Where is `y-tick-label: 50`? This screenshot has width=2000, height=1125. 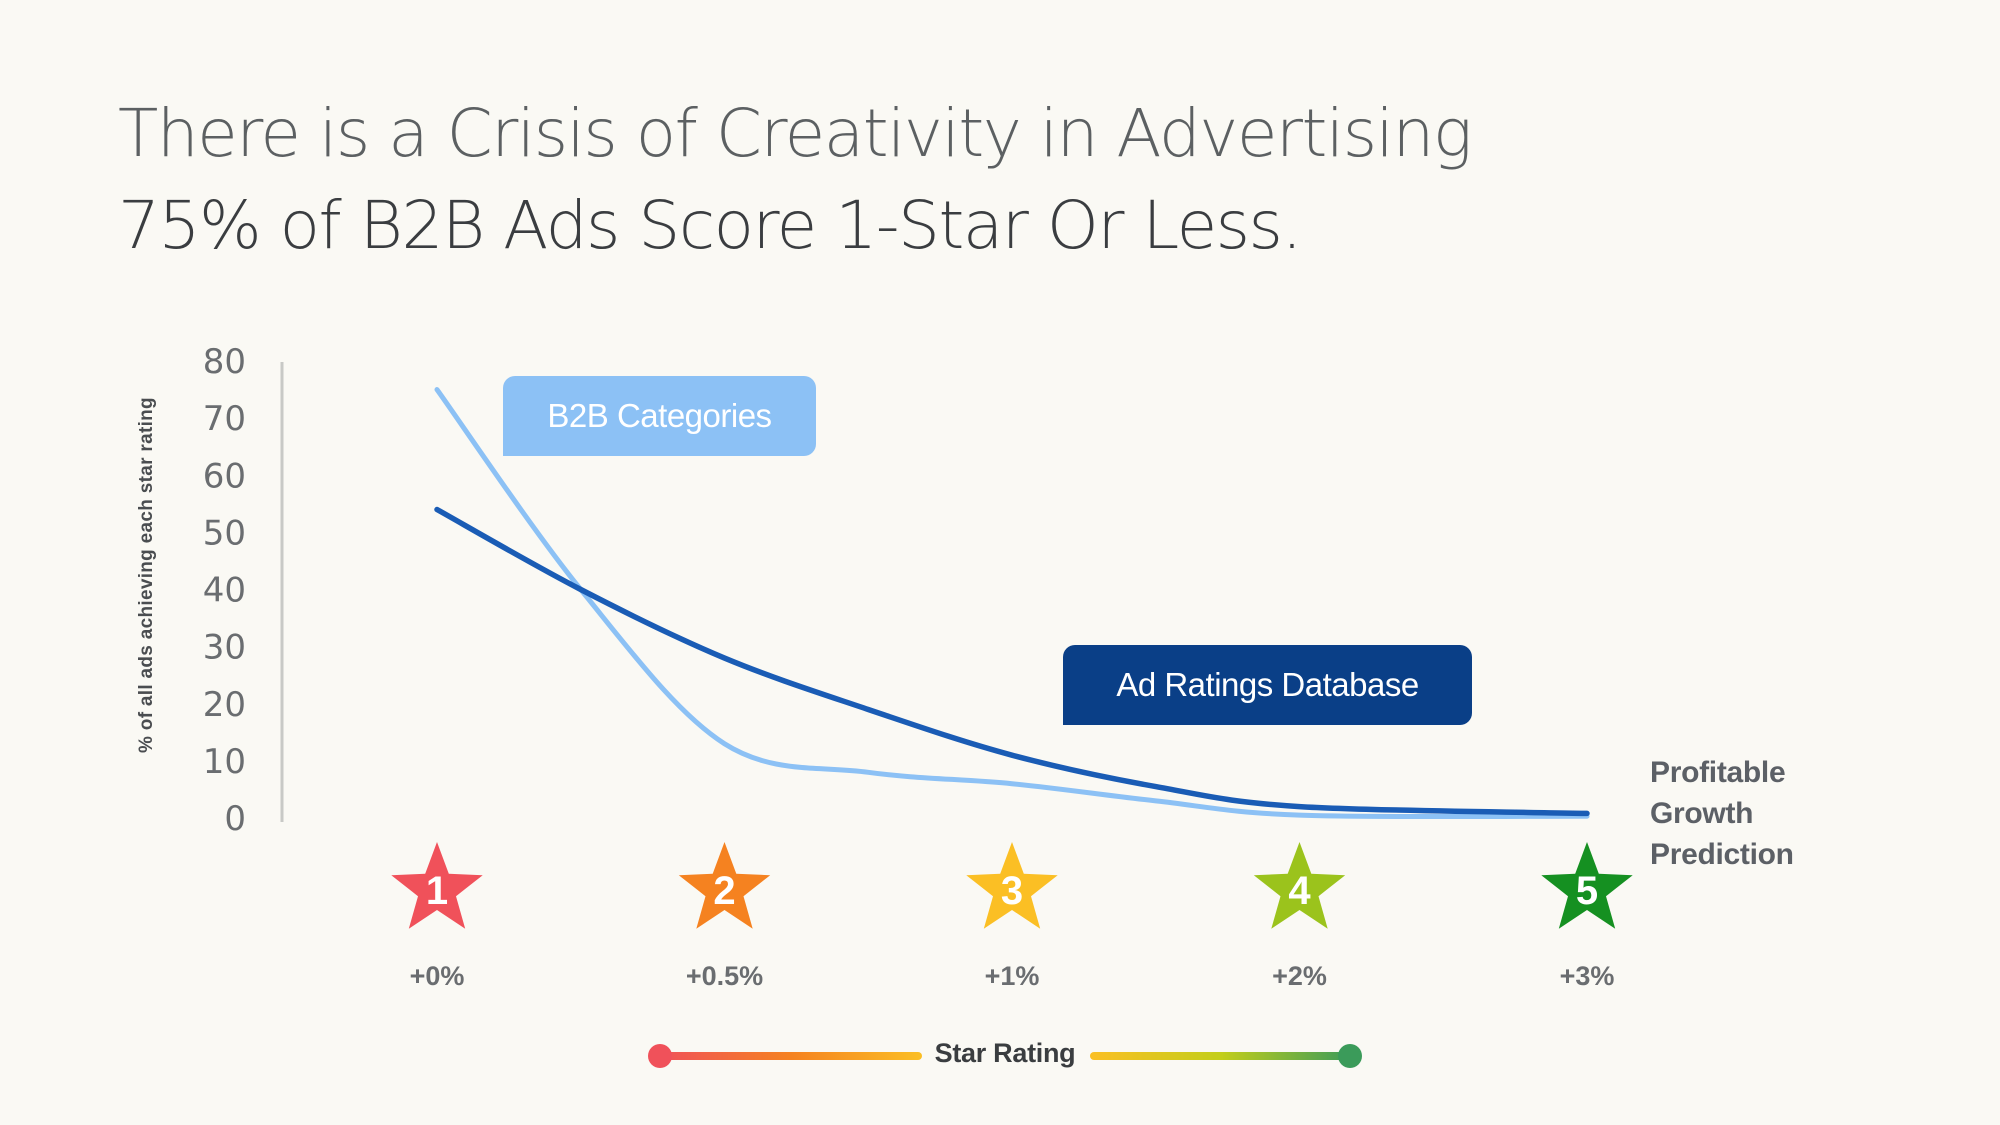 y-tick-label: 50 is located at coordinates (224, 533).